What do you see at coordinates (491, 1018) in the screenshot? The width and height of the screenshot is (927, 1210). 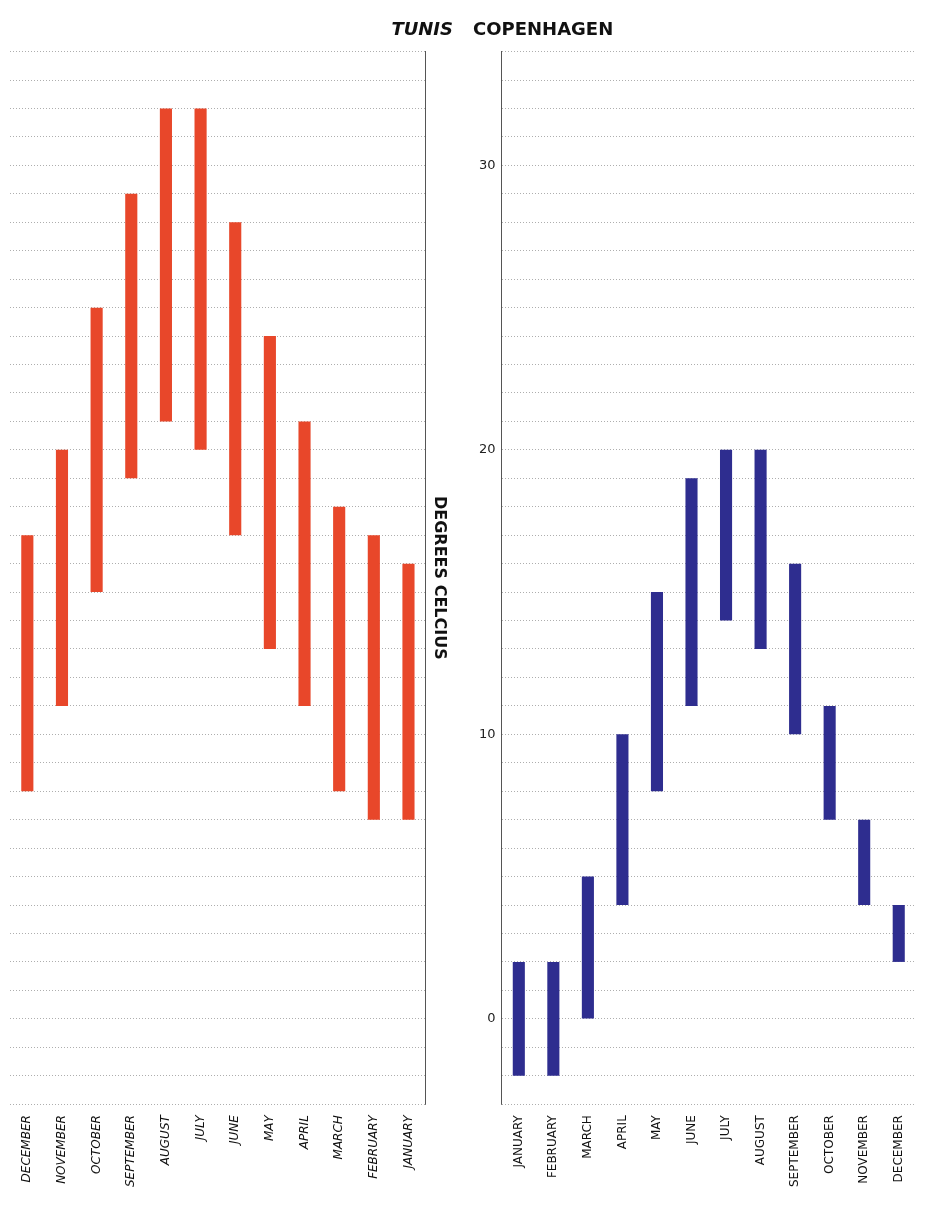 I see `y-tick-label: 0` at bounding box center [491, 1018].